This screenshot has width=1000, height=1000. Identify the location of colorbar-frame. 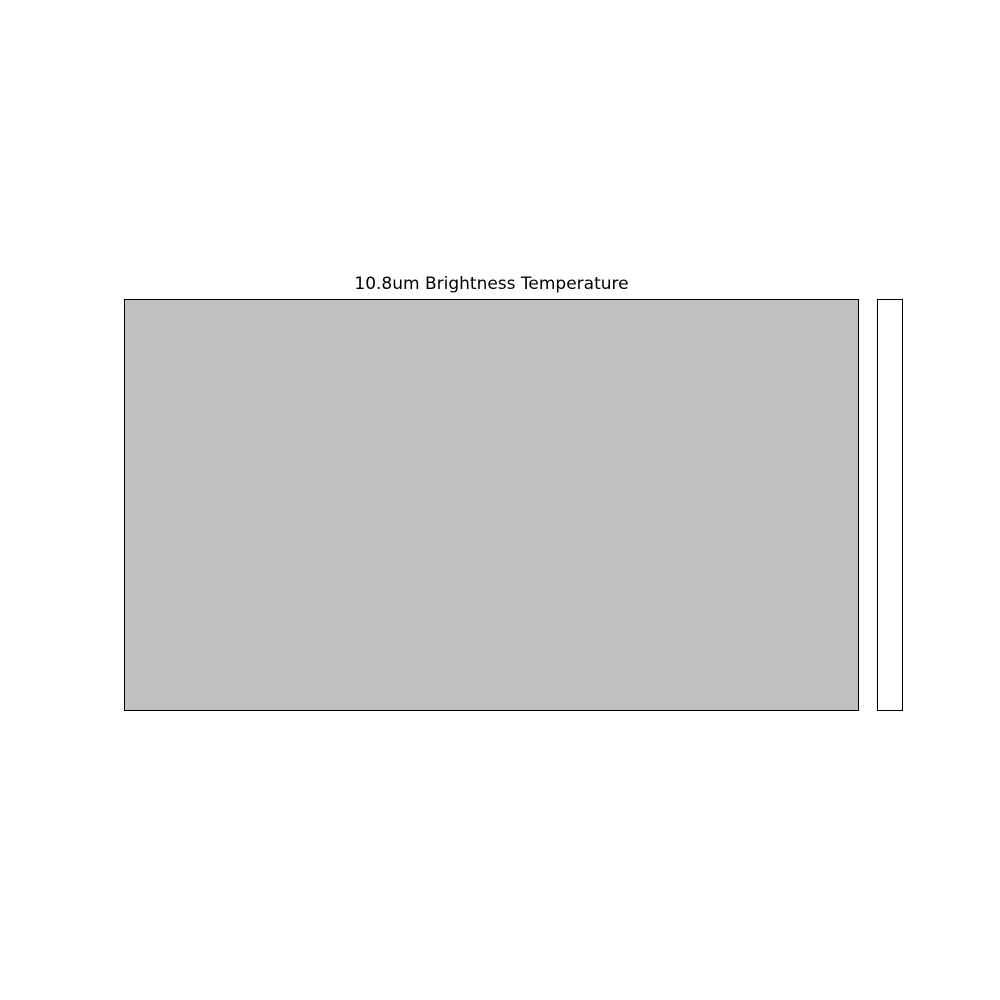
(890, 505).